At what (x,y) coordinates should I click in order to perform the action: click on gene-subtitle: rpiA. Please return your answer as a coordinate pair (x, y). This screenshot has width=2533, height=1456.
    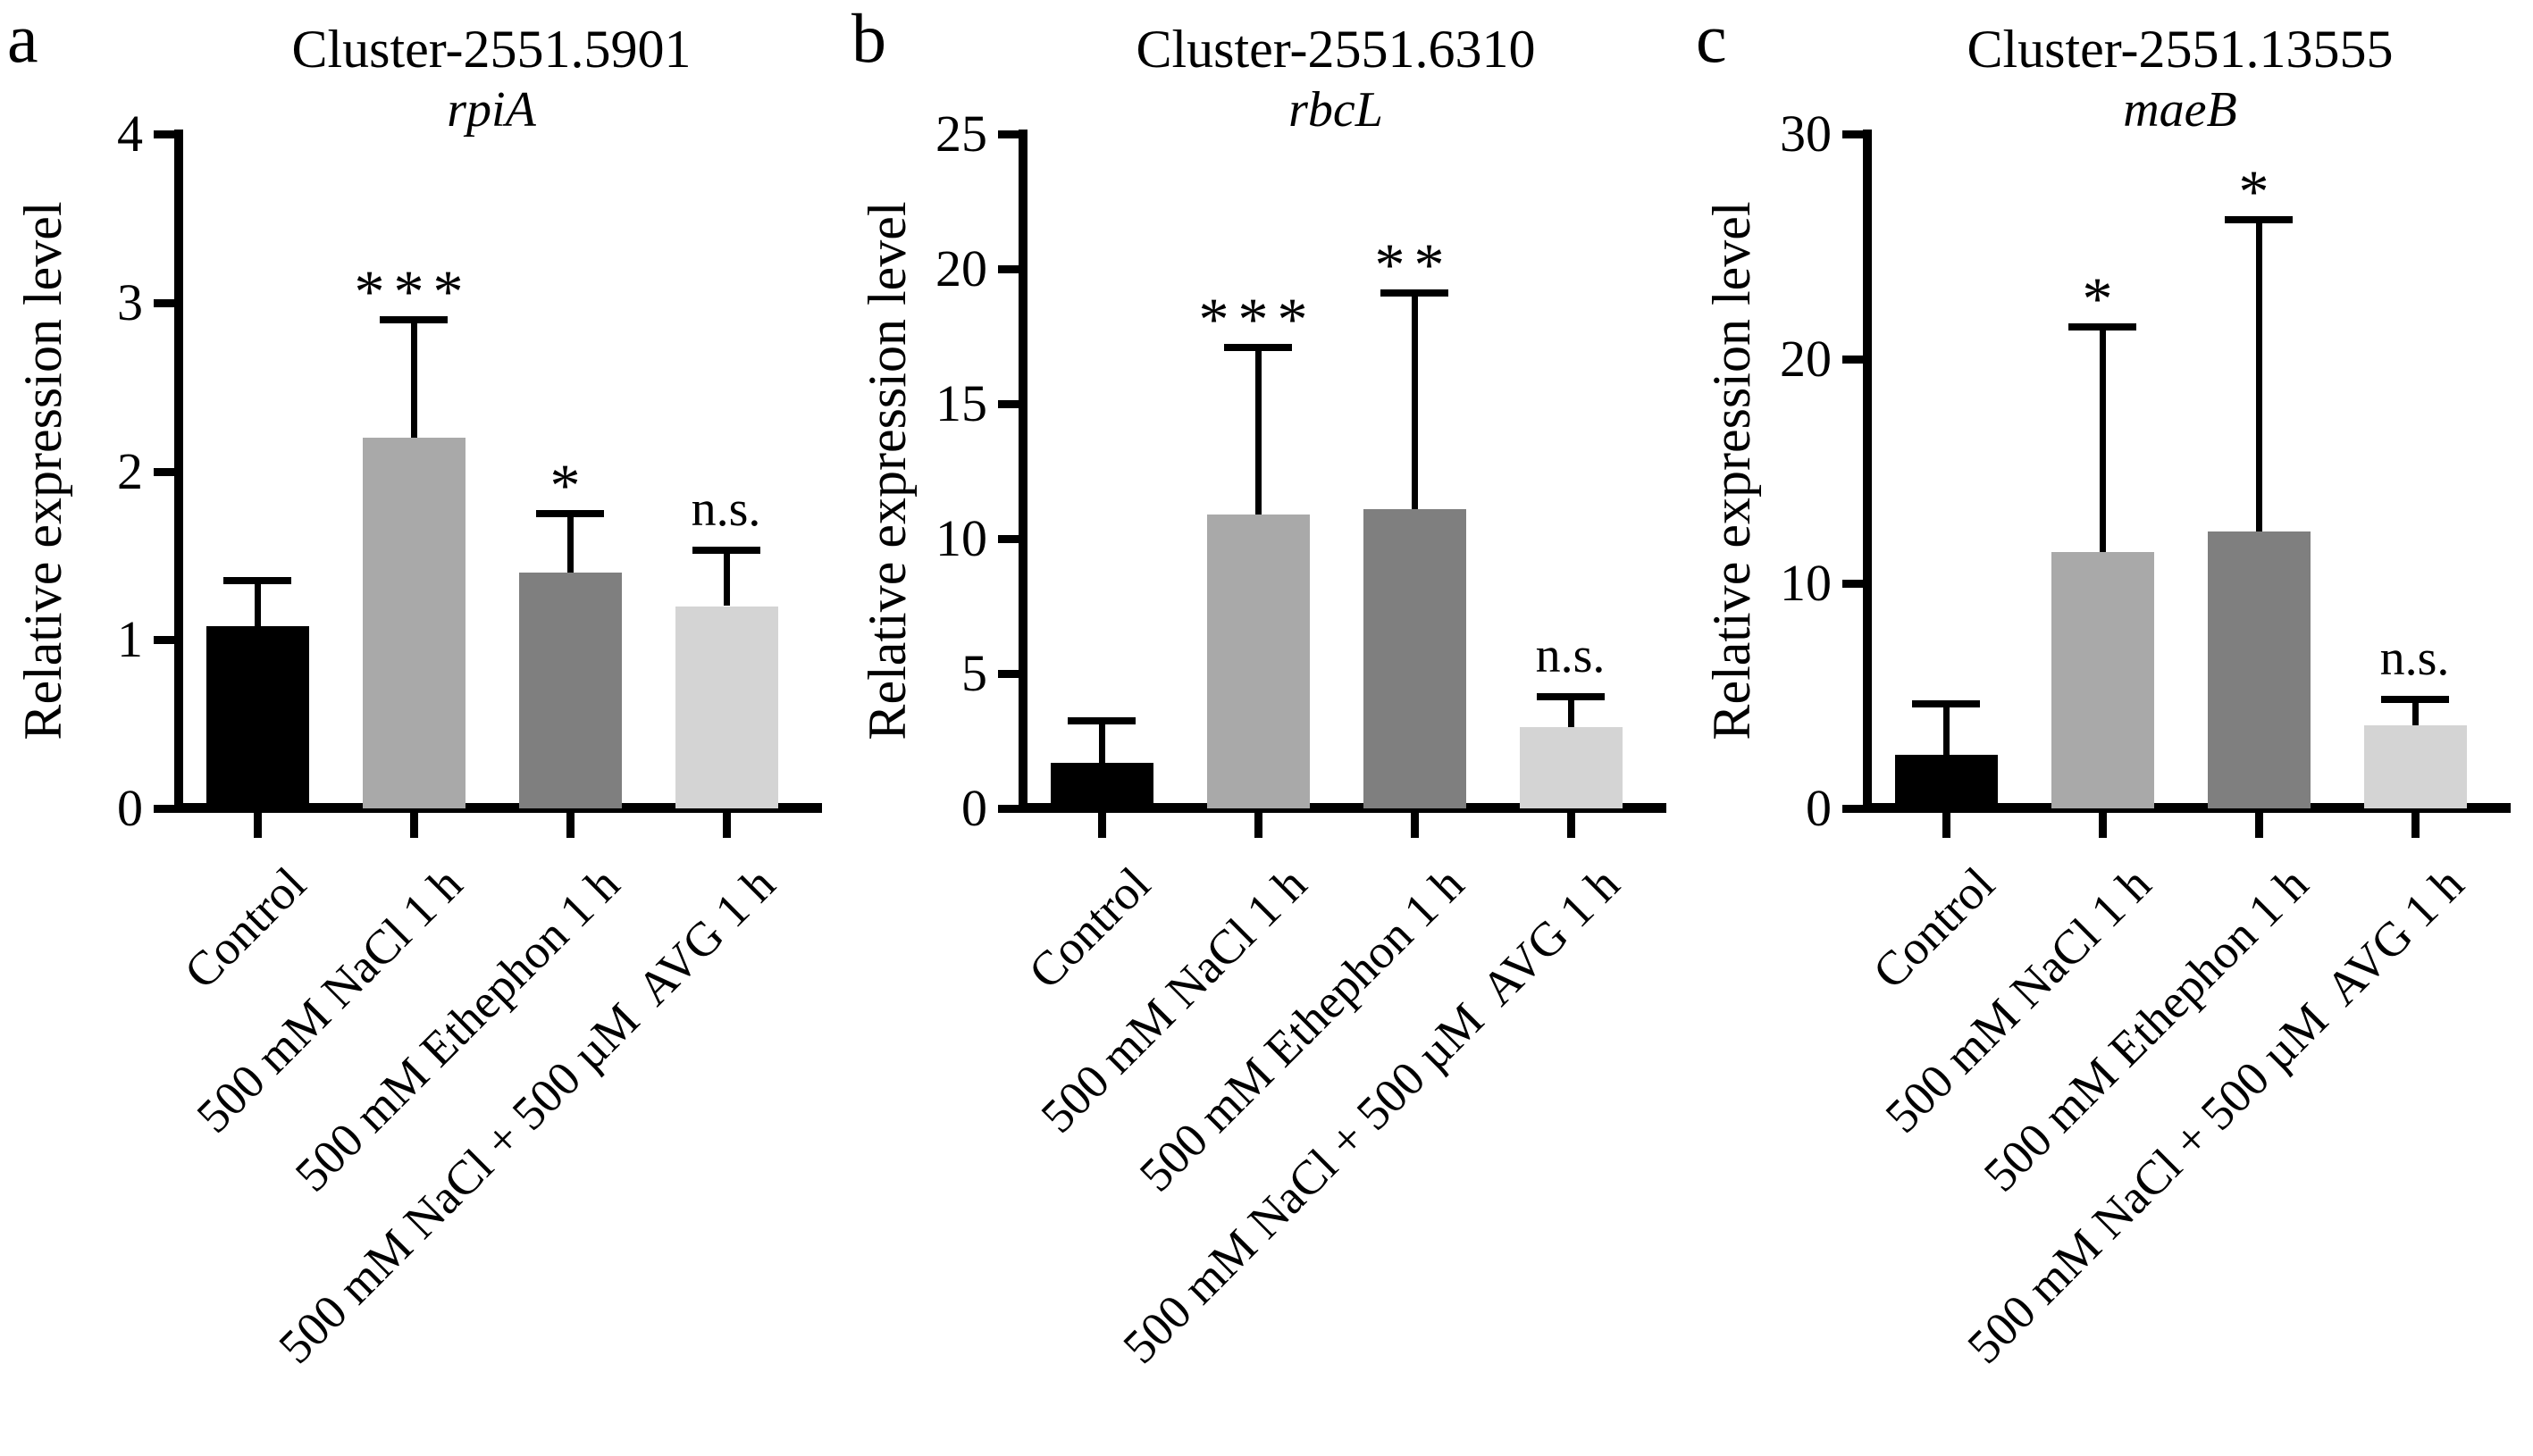
    Looking at the image, I should click on (491, 110).